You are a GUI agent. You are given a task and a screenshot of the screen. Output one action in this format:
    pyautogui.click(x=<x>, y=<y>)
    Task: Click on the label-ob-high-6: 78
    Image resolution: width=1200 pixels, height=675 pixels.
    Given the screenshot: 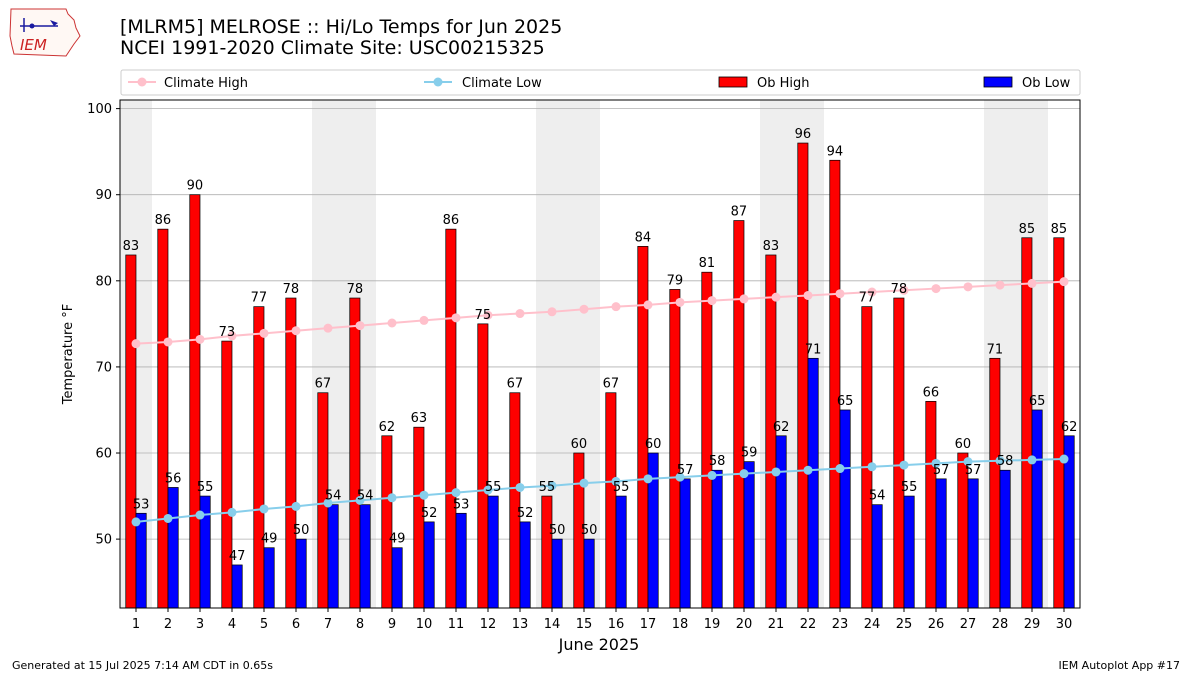 What is the action you would take?
    pyautogui.click(x=291, y=289)
    